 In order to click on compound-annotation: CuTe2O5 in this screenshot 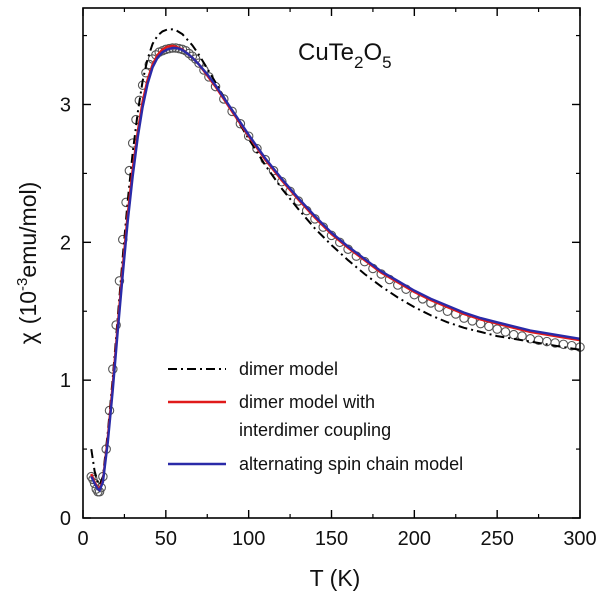, I will do `click(345, 55)`.